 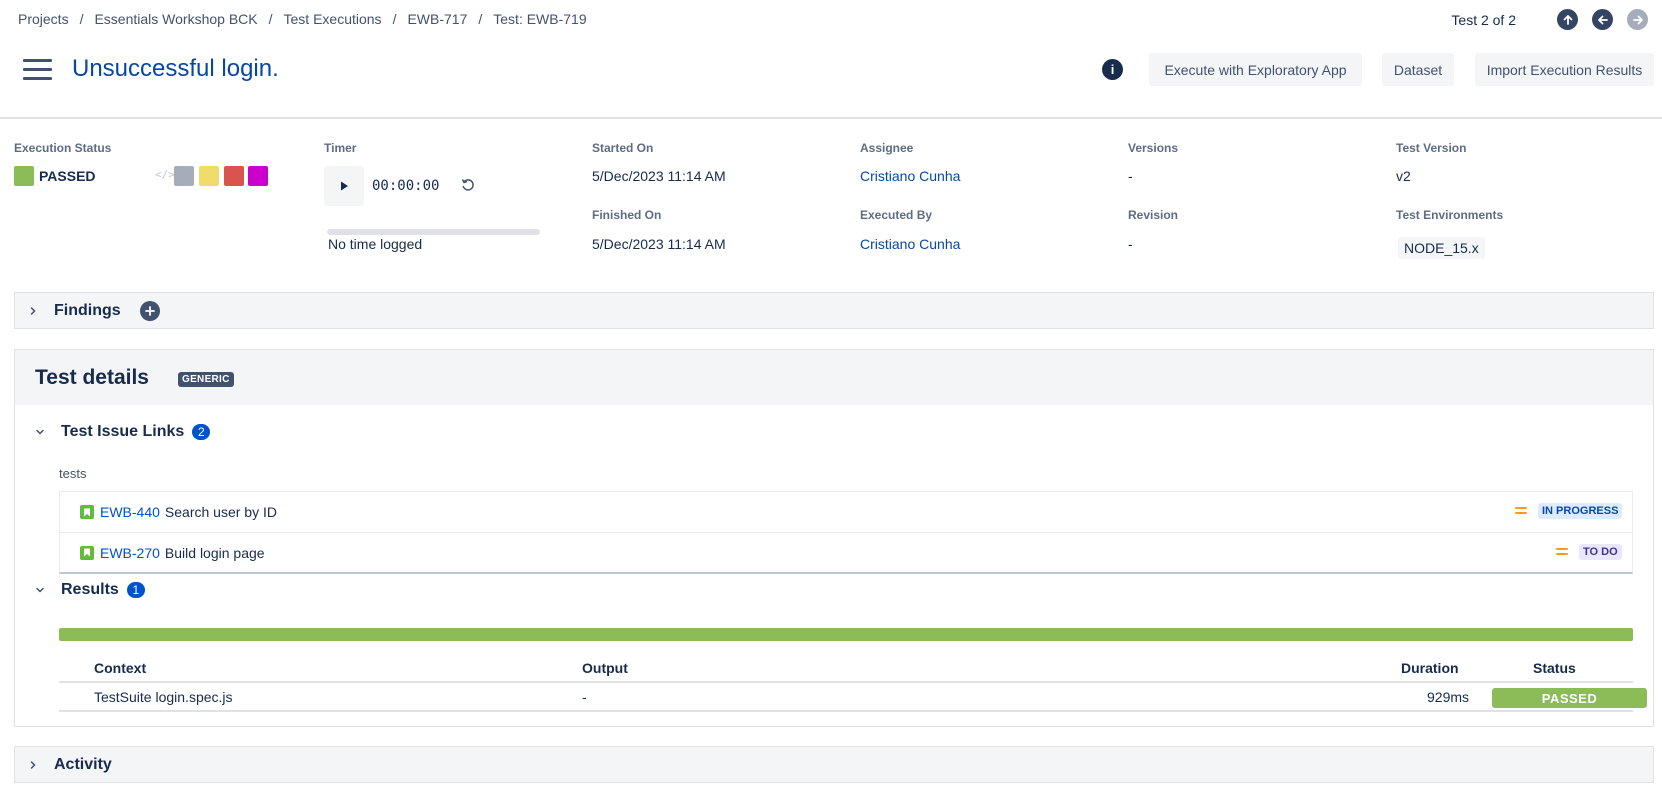 I want to click on pager-up-button, so click(x=1567, y=19).